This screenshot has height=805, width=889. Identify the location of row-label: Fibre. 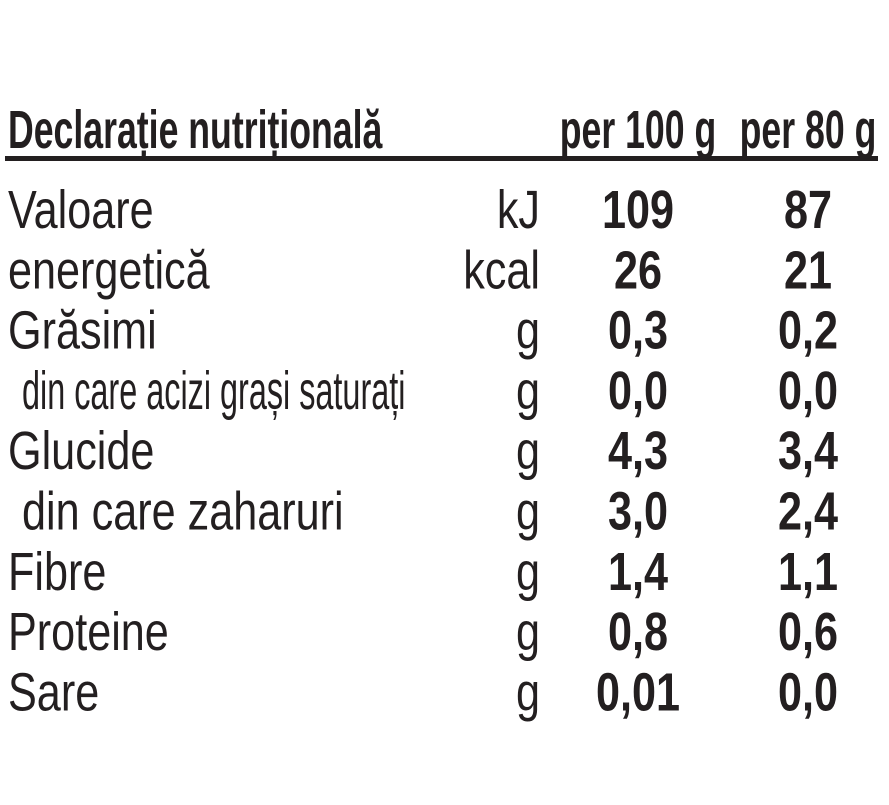
(57, 572).